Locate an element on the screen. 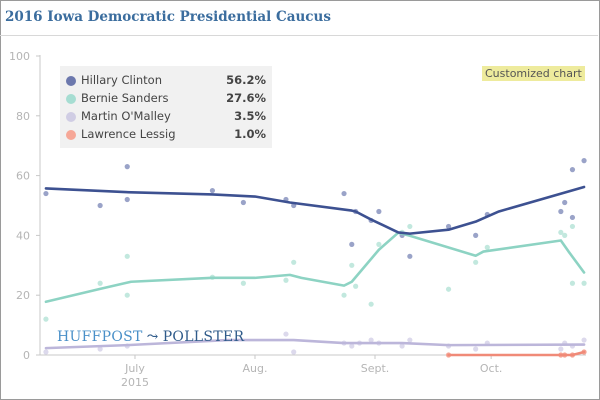 This screenshot has width=600, height=400. logo-pollster: POLLSTER is located at coordinates (203, 337).